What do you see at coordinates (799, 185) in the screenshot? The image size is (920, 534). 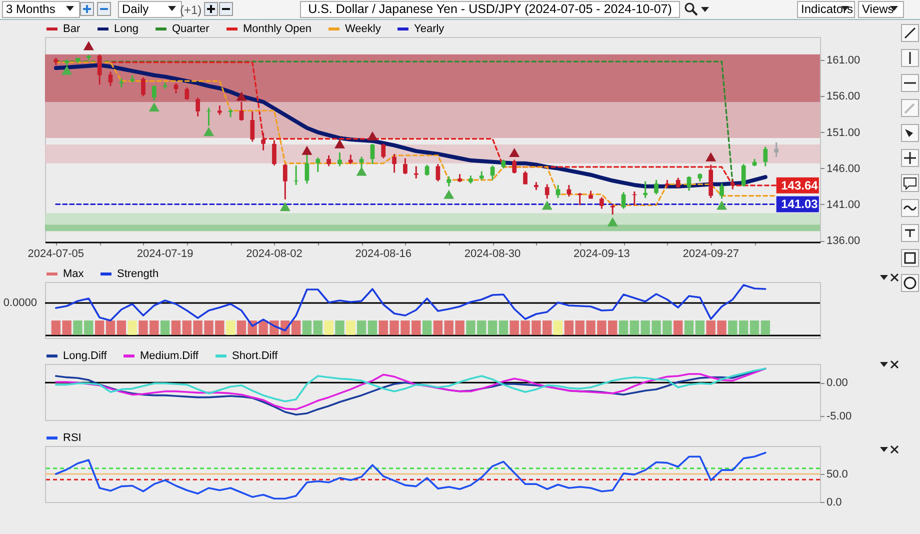 I see `data-label: 143.64` at bounding box center [799, 185].